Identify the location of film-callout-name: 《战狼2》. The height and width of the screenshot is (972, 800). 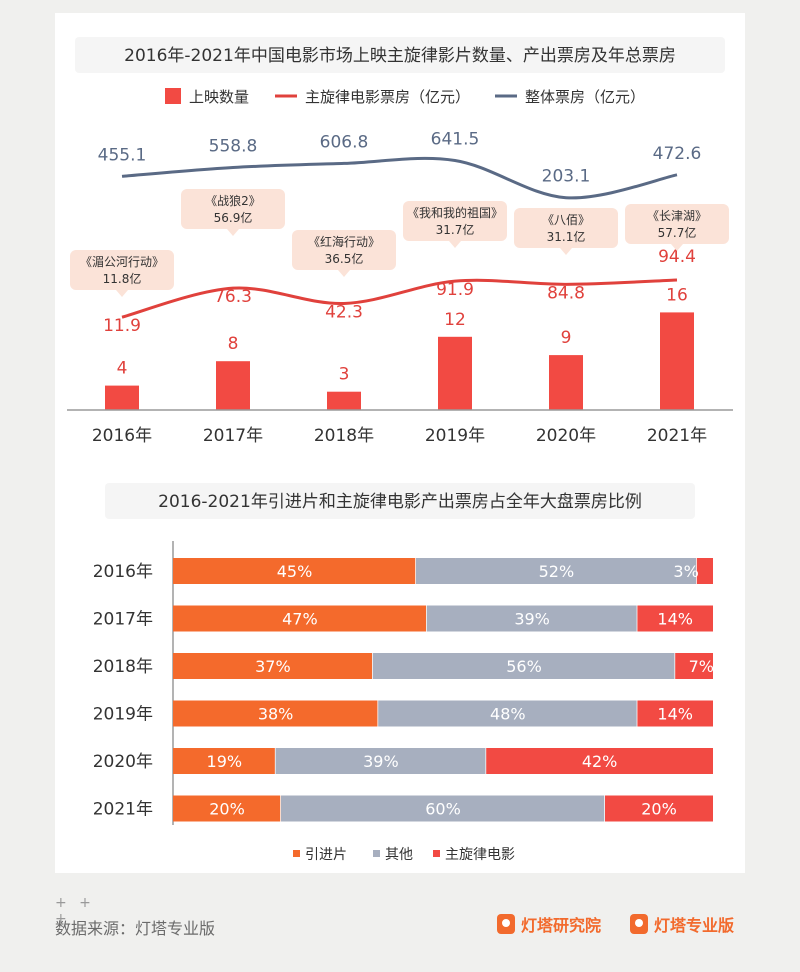
(233, 200).